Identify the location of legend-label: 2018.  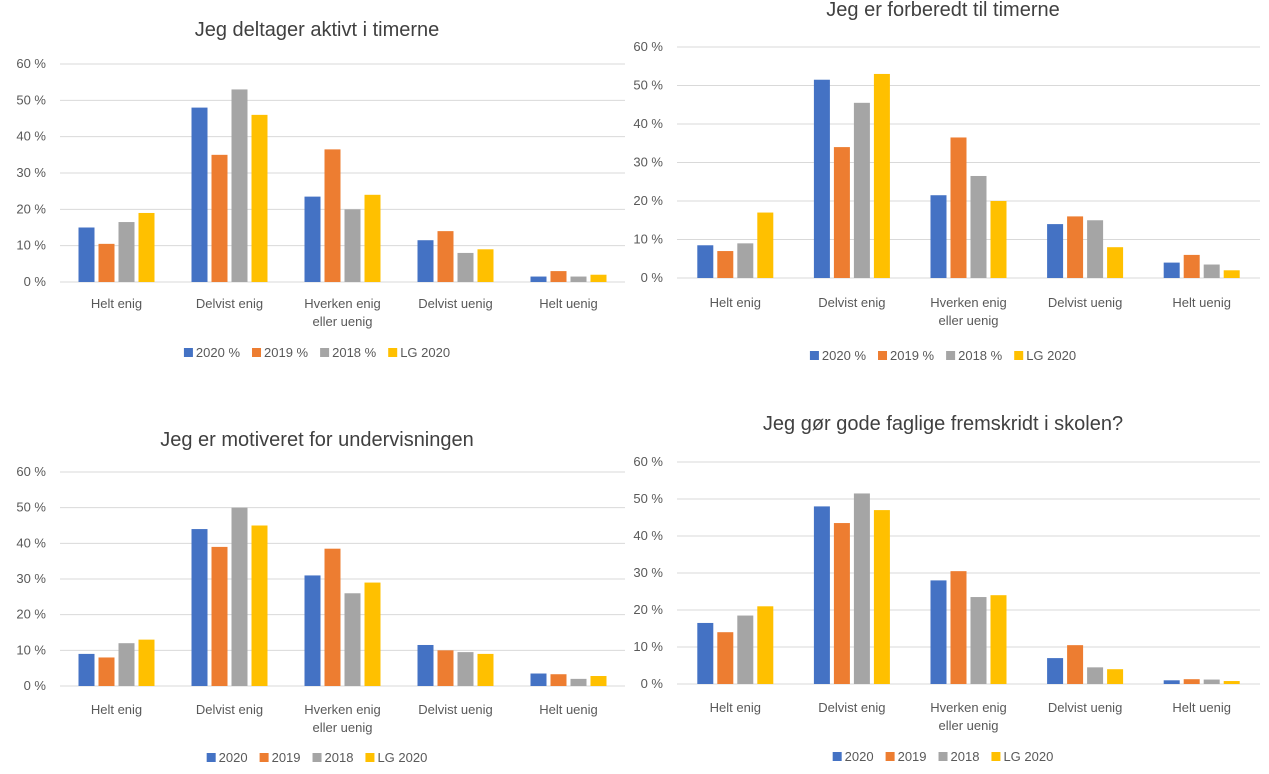
(965, 756).